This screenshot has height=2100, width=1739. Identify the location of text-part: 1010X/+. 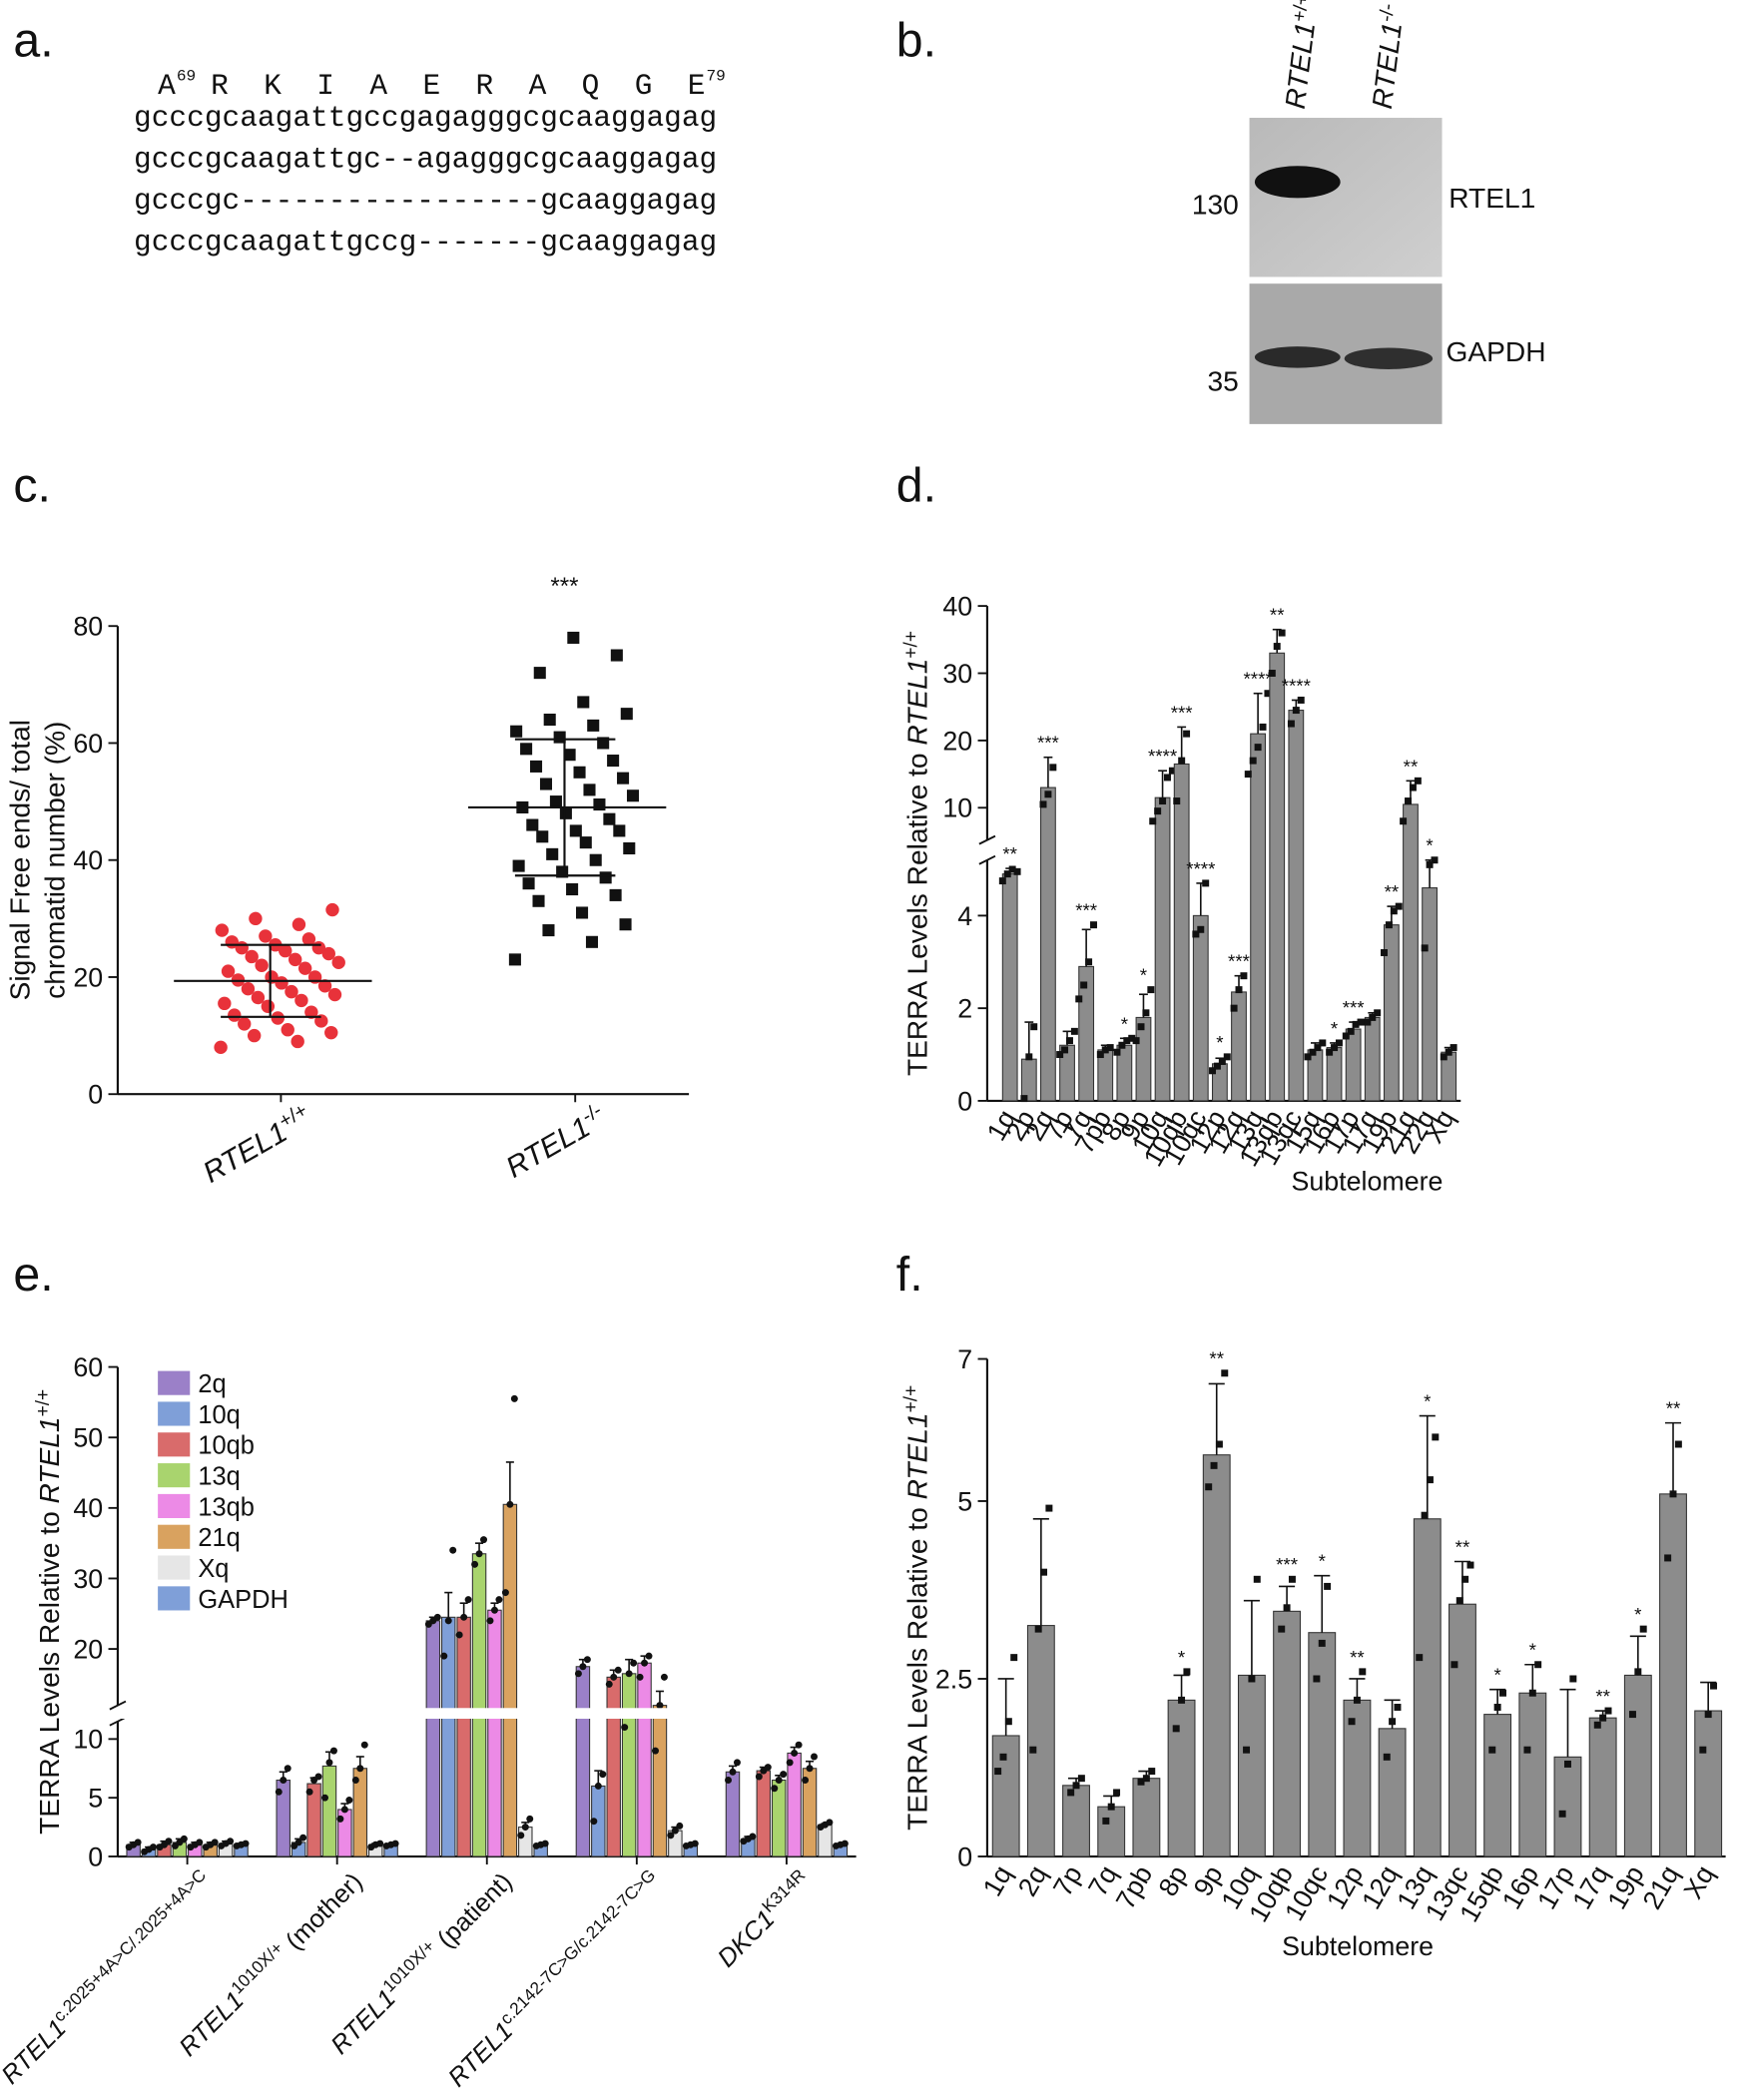
(257, 1967).